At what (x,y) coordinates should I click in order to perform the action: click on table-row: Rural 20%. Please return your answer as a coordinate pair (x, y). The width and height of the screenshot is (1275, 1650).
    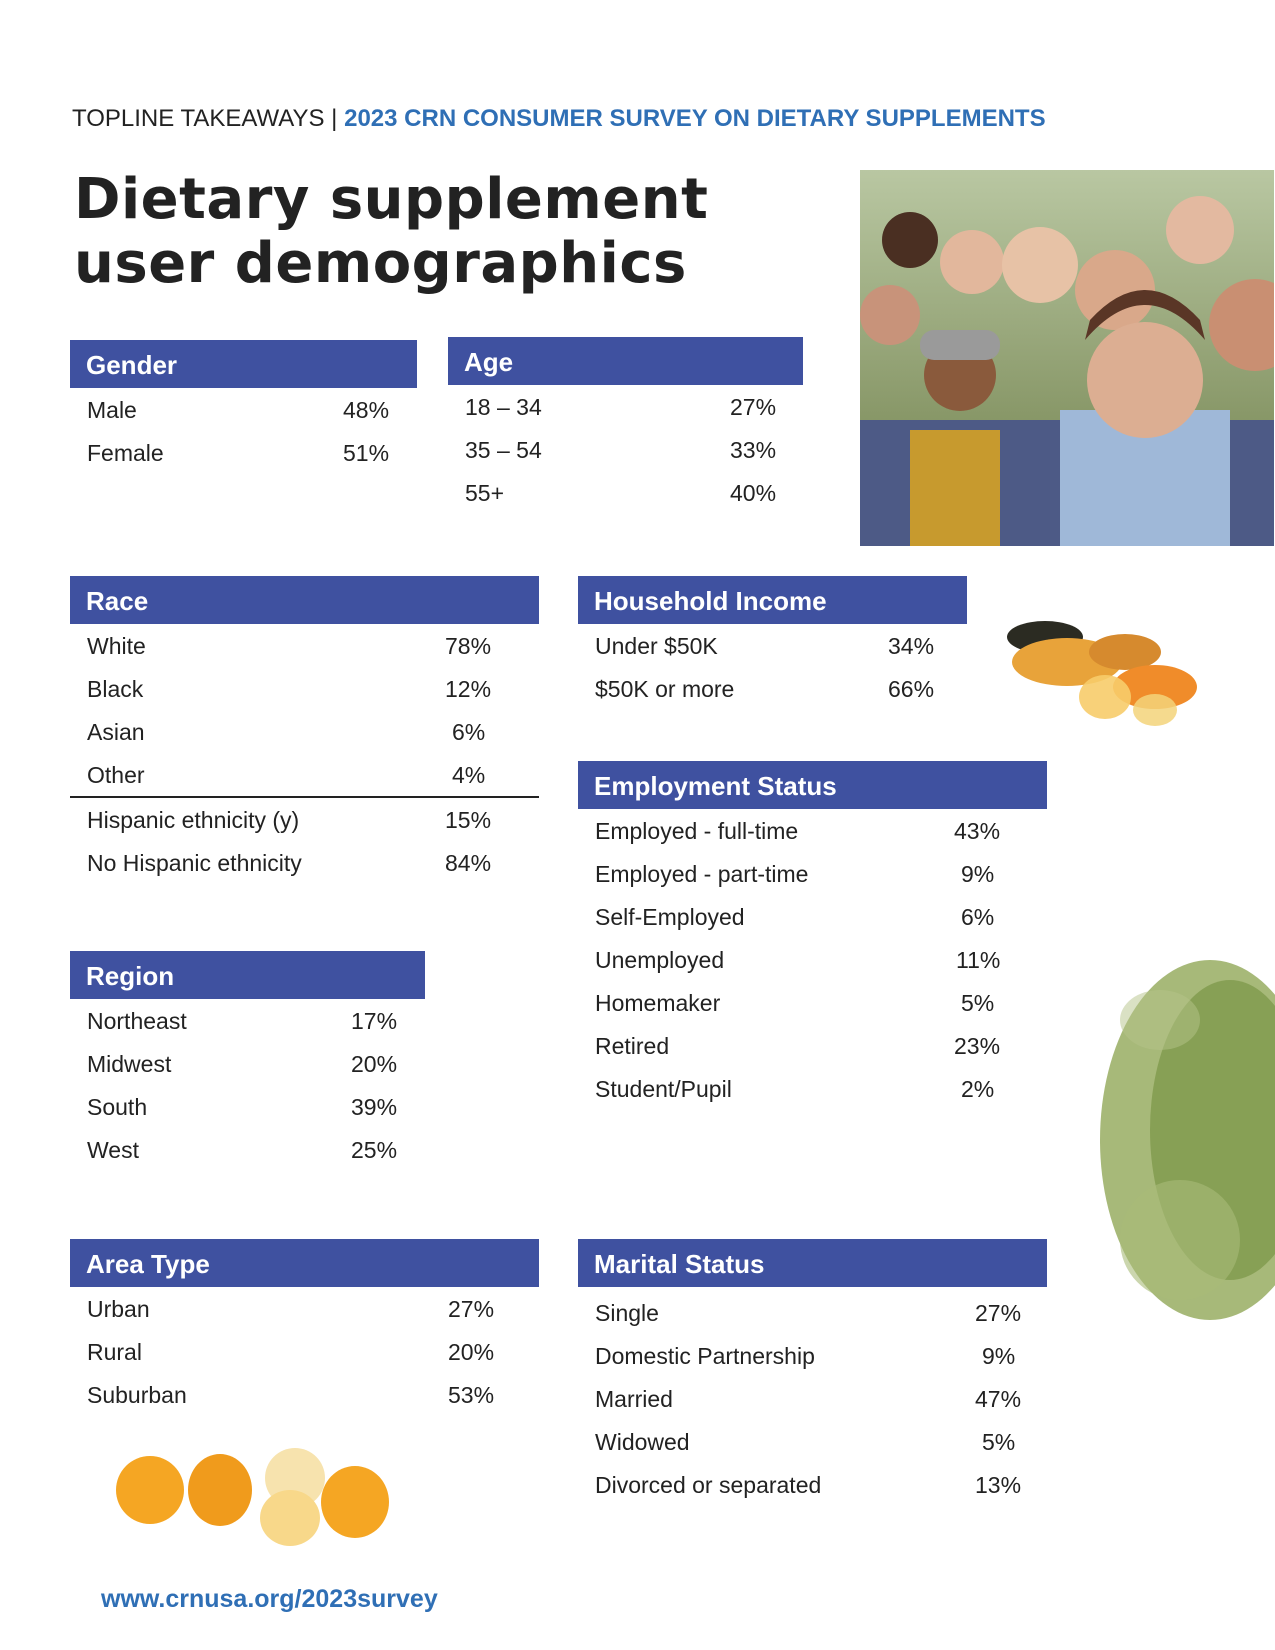
    Looking at the image, I should click on (304, 1351).